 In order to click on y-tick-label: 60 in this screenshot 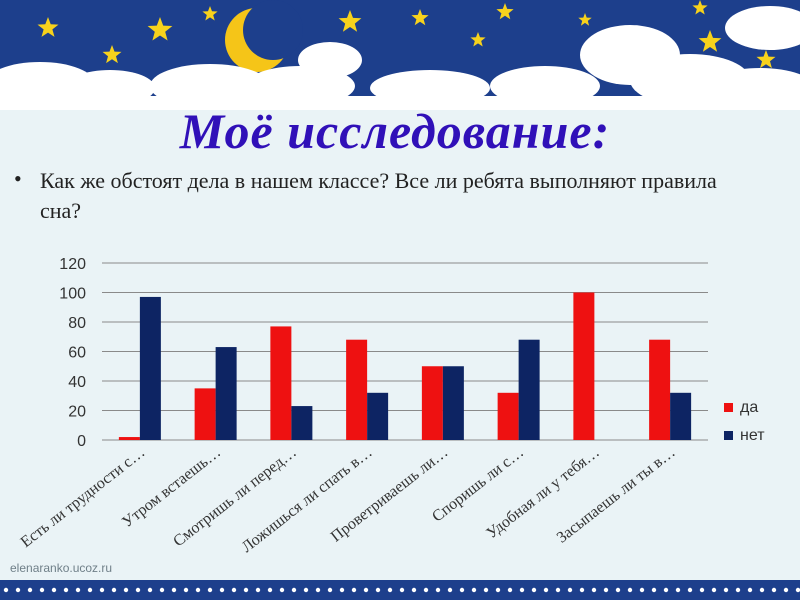, I will do `click(77, 353)`.